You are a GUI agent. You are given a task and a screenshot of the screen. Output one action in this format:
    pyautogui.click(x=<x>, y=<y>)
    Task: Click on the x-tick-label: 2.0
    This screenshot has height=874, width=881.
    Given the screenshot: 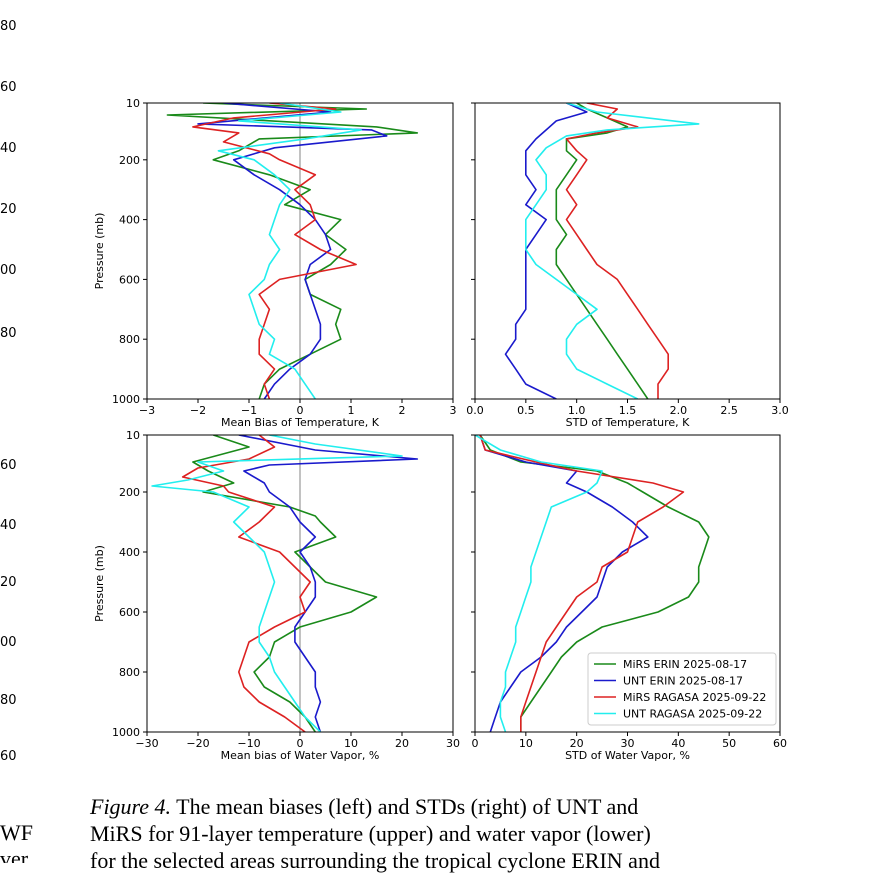 What is the action you would take?
    pyautogui.click(x=679, y=410)
    